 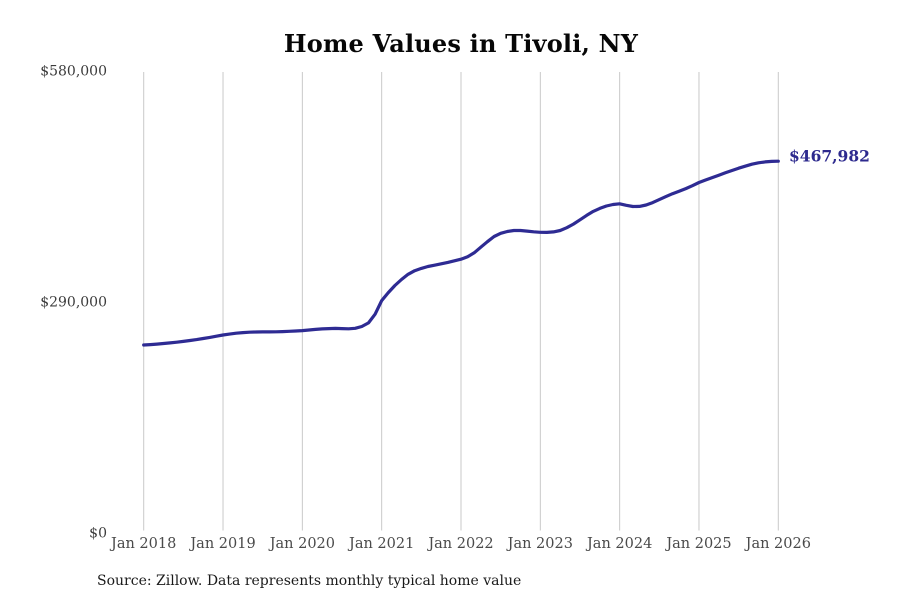 I want to click on chart-title: Home Values in Tivoli, NY, so click(x=461, y=43).